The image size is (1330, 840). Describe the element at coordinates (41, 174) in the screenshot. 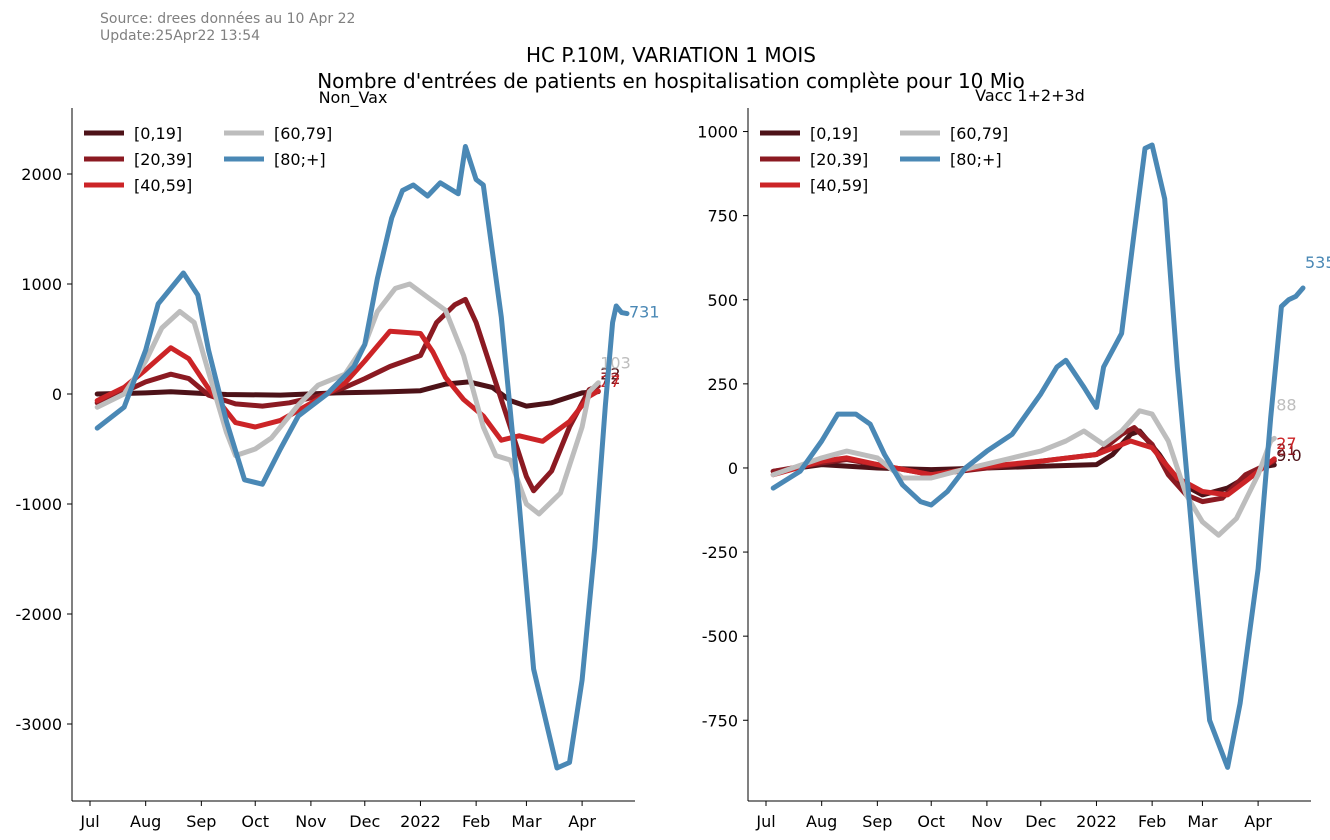

I see `y-tick-label: 2000` at that location.